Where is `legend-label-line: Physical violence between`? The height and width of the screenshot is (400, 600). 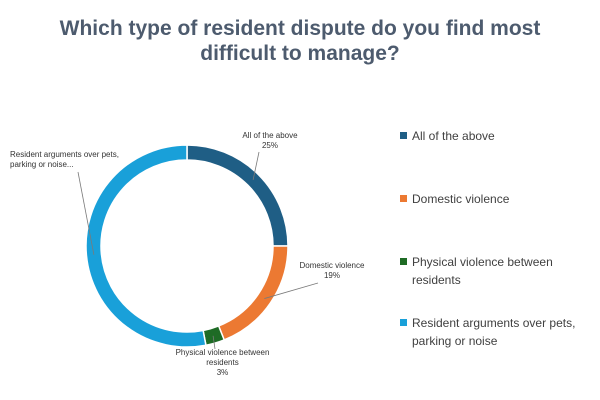 legend-label-line: Physical violence between is located at coordinates (482, 262).